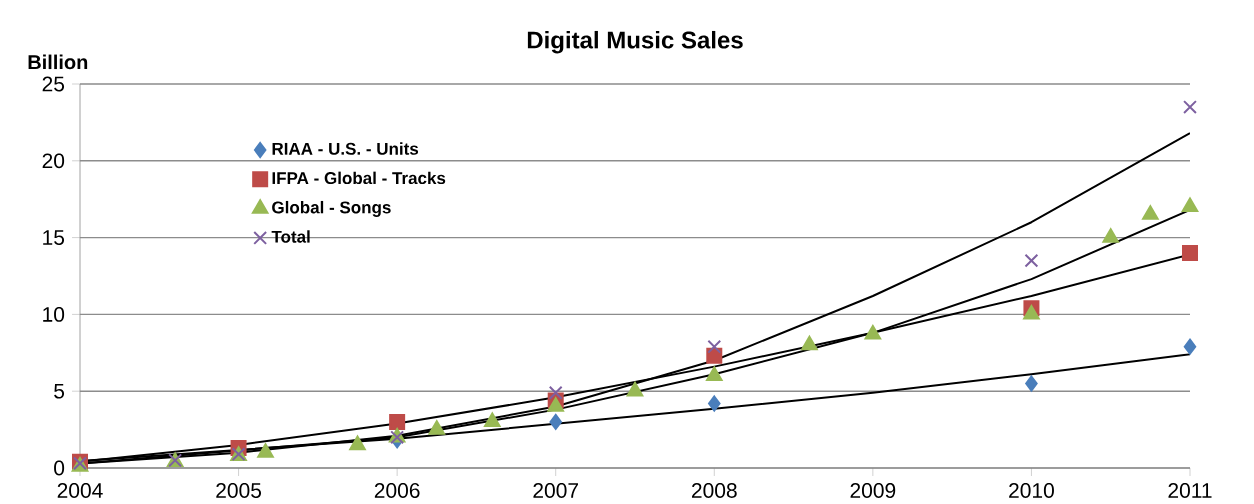 The image size is (1254, 504). I want to click on y-tick-label: 0, so click(59, 468).